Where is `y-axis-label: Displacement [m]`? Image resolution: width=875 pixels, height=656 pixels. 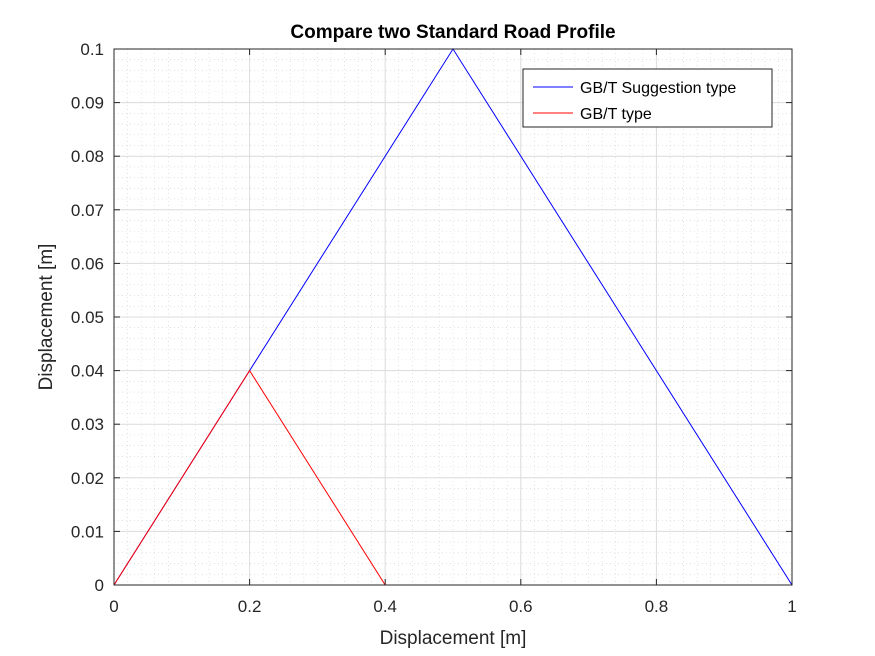
y-axis-label: Displacement [m] is located at coordinates (46, 317).